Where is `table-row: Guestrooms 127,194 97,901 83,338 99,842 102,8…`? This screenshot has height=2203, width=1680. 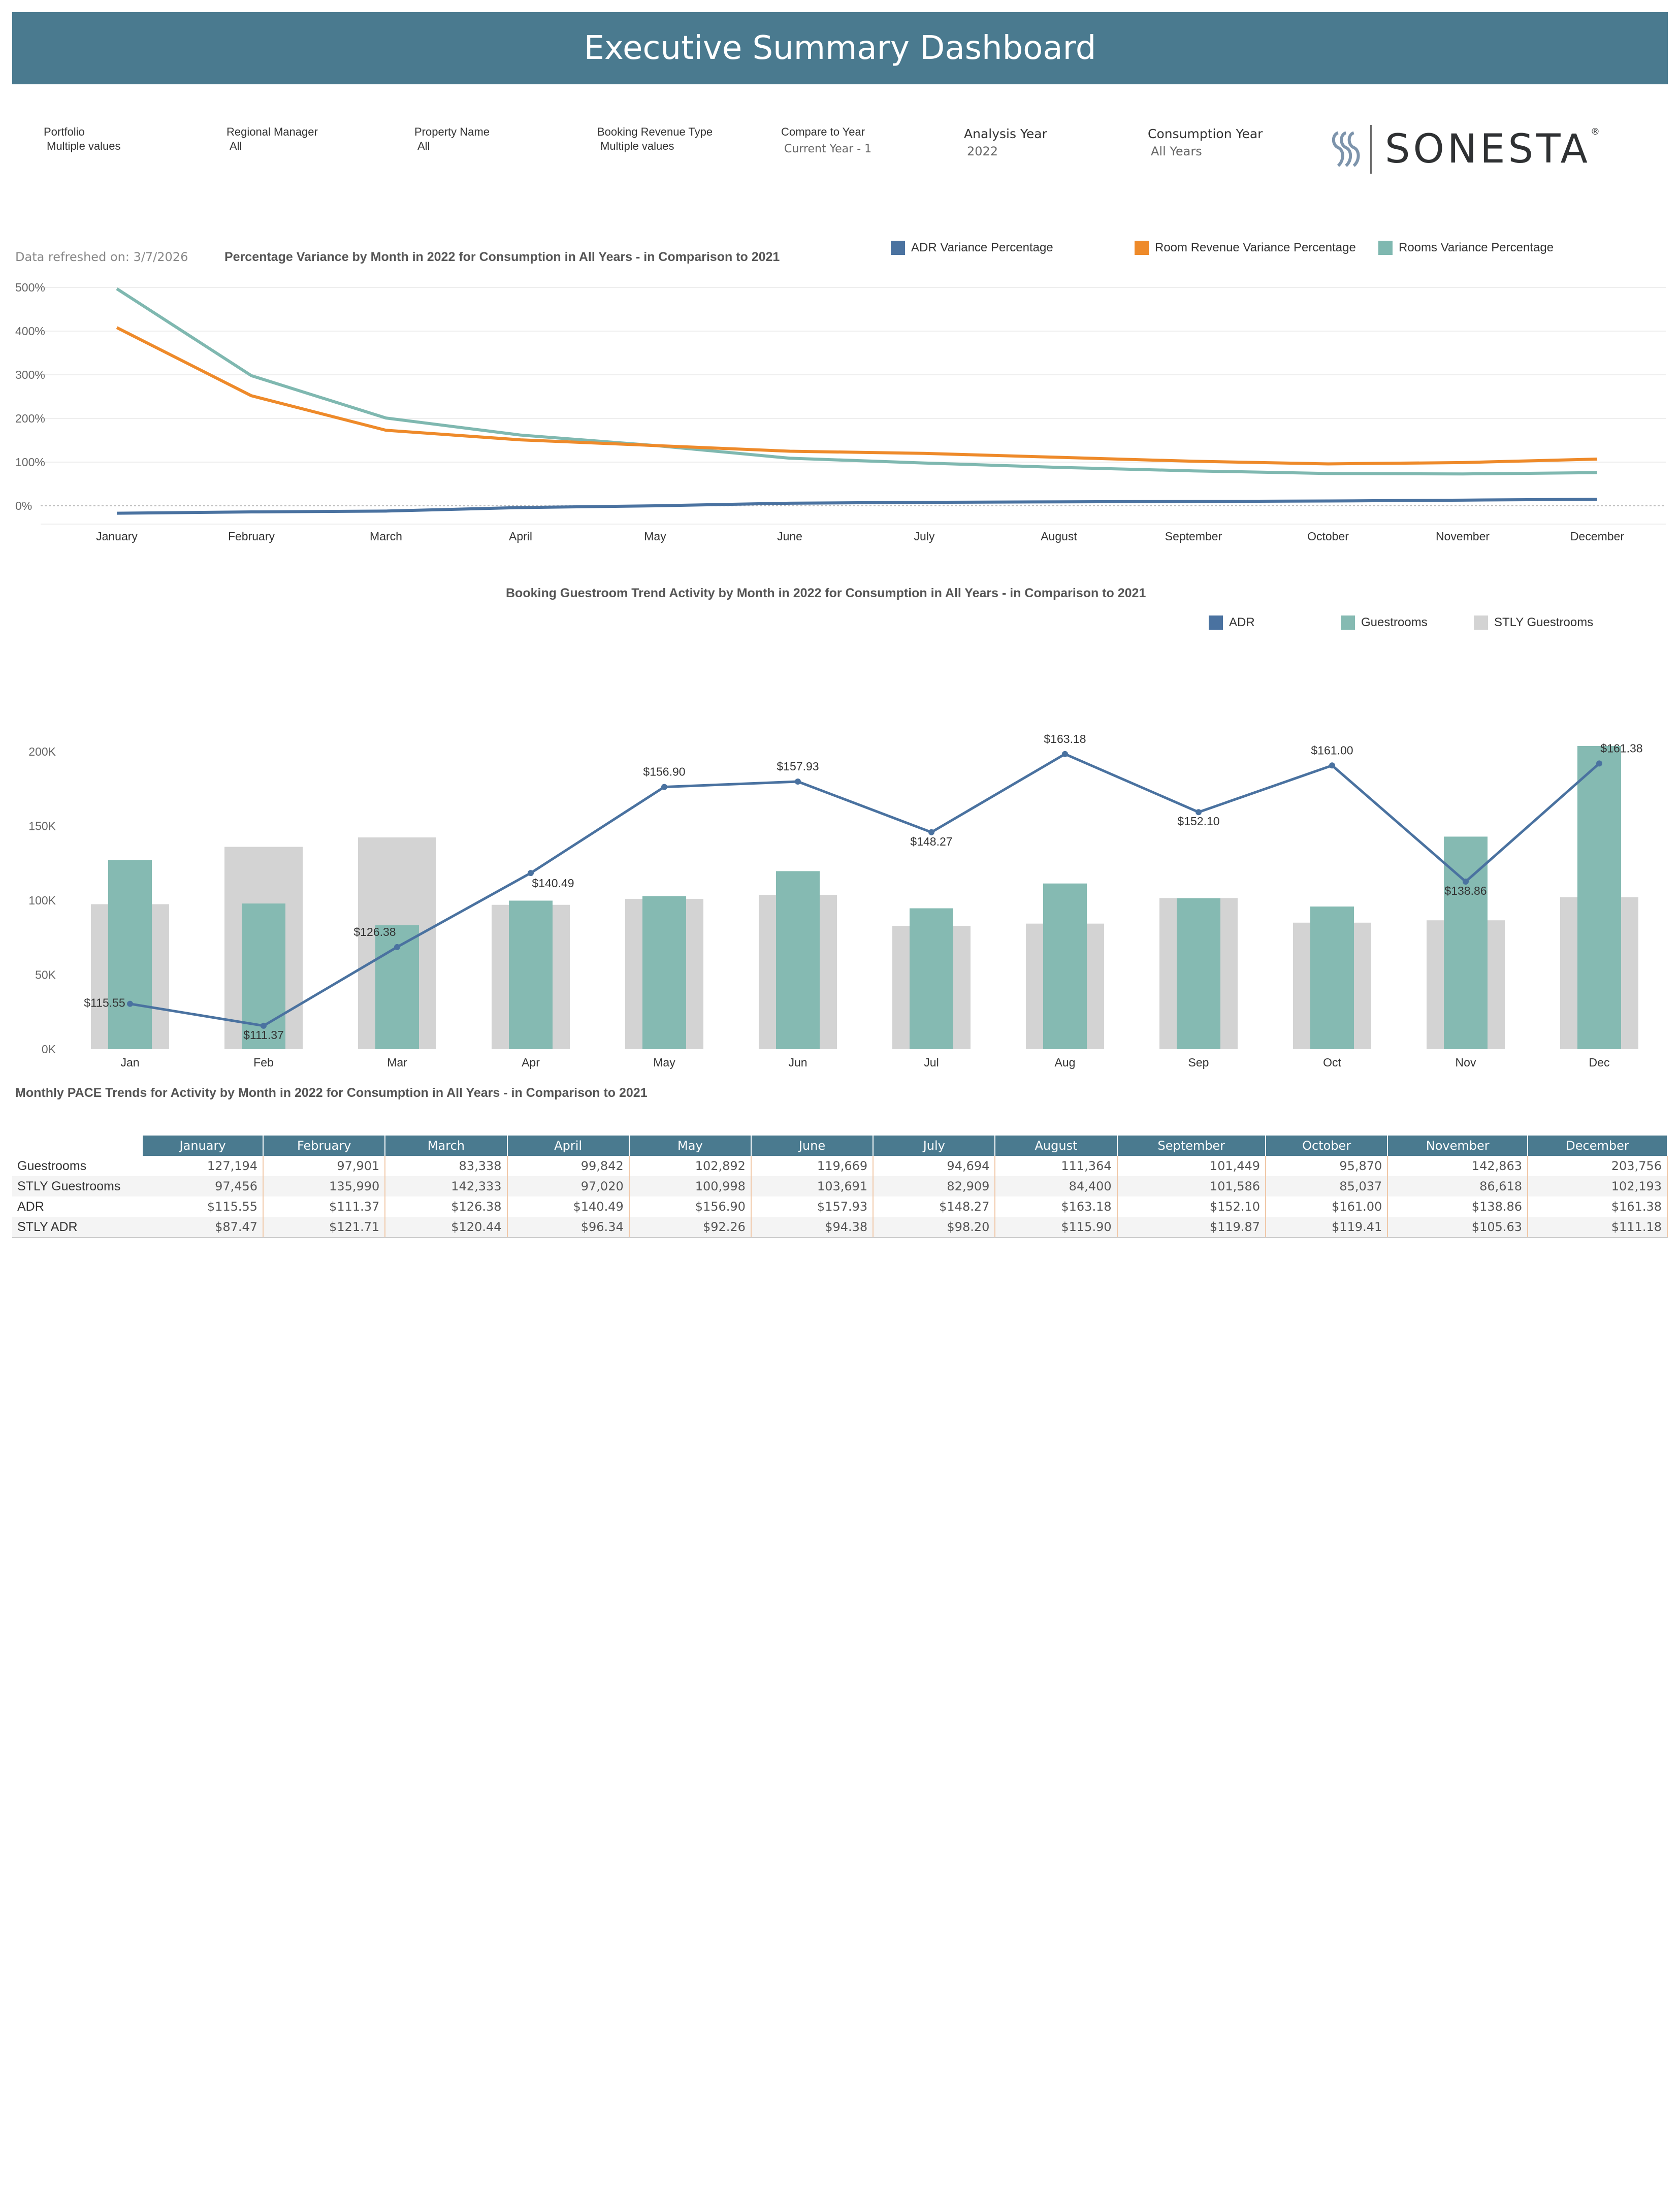 table-row: Guestrooms 127,194 97,901 83,338 99,842 102,8… is located at coordinates (840, 1166).